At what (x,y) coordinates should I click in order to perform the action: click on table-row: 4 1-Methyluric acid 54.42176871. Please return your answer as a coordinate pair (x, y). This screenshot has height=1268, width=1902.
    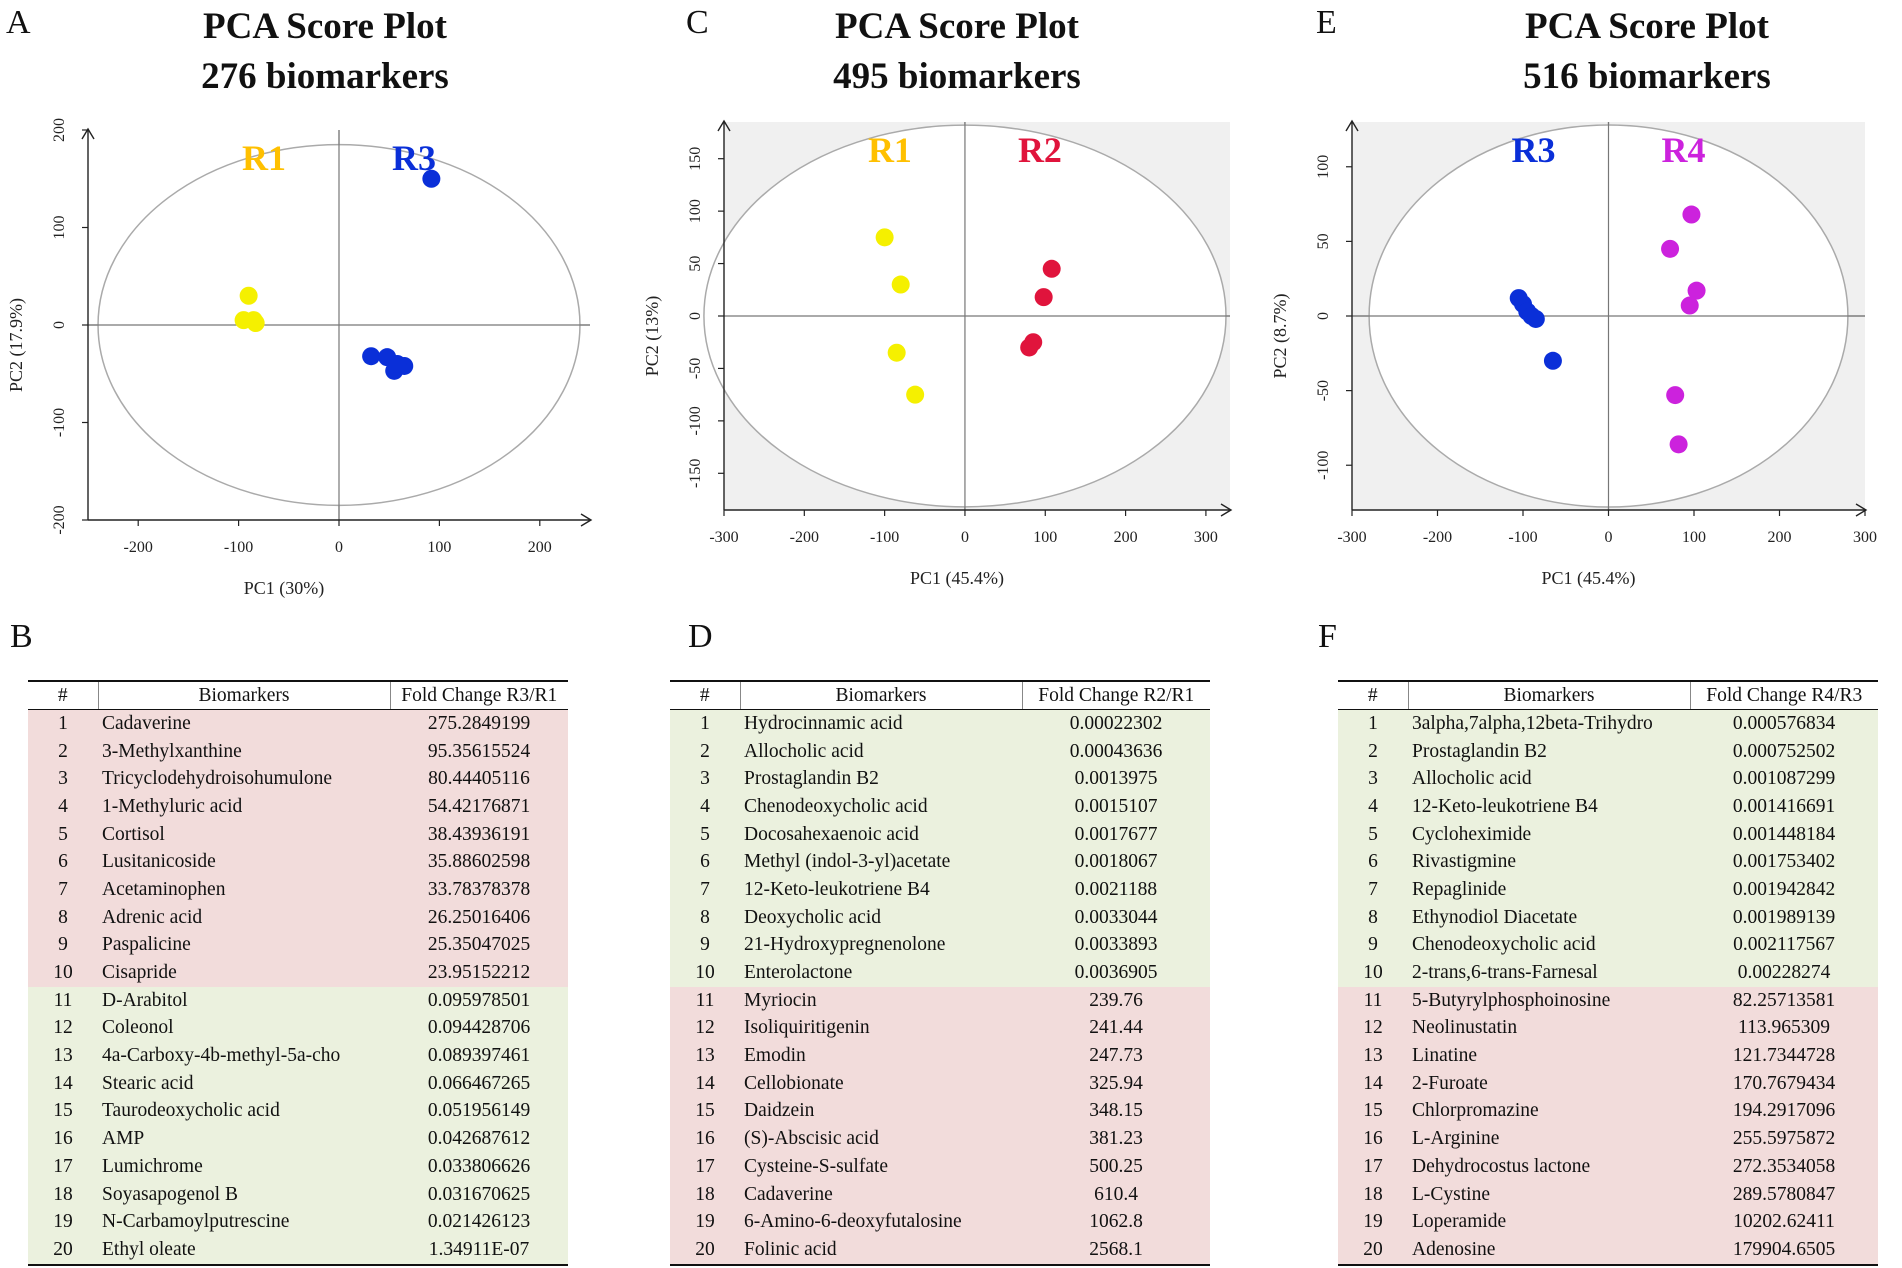
    Looking at the image, I should click on (298, 807).